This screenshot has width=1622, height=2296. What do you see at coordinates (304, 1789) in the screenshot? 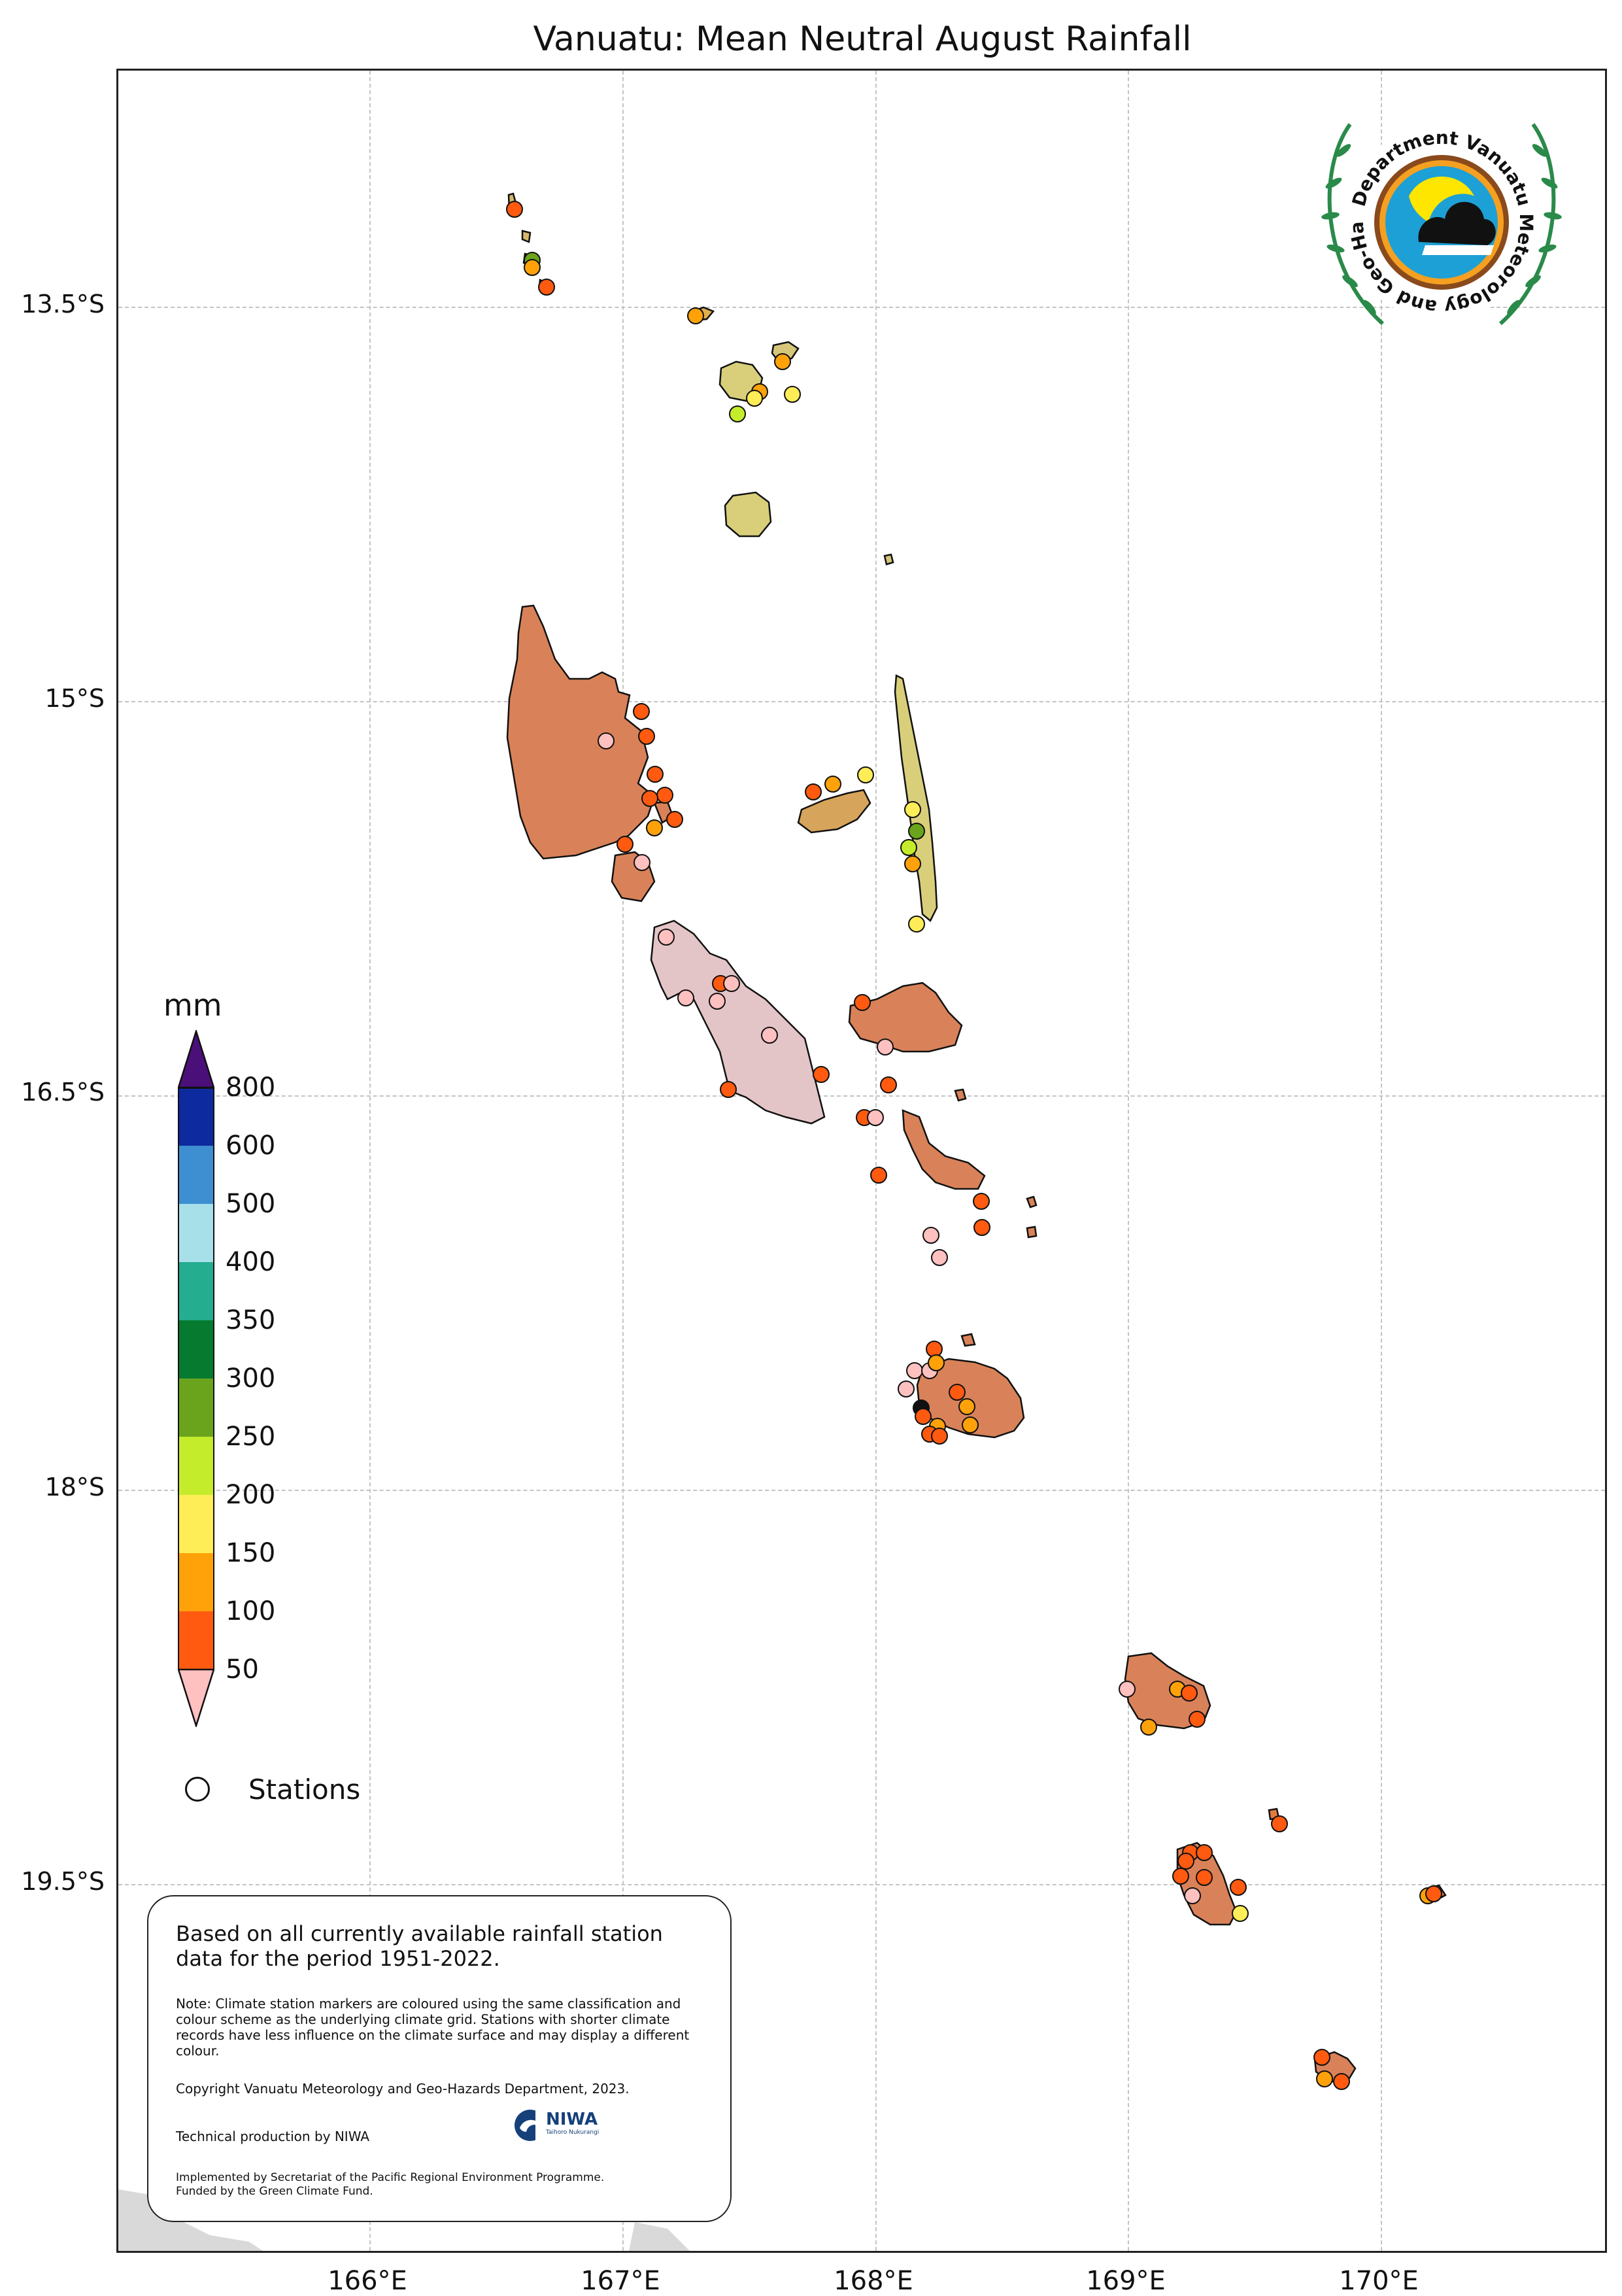
I see `stations-legend-label: Stations` at bounding box center [304, 1789].